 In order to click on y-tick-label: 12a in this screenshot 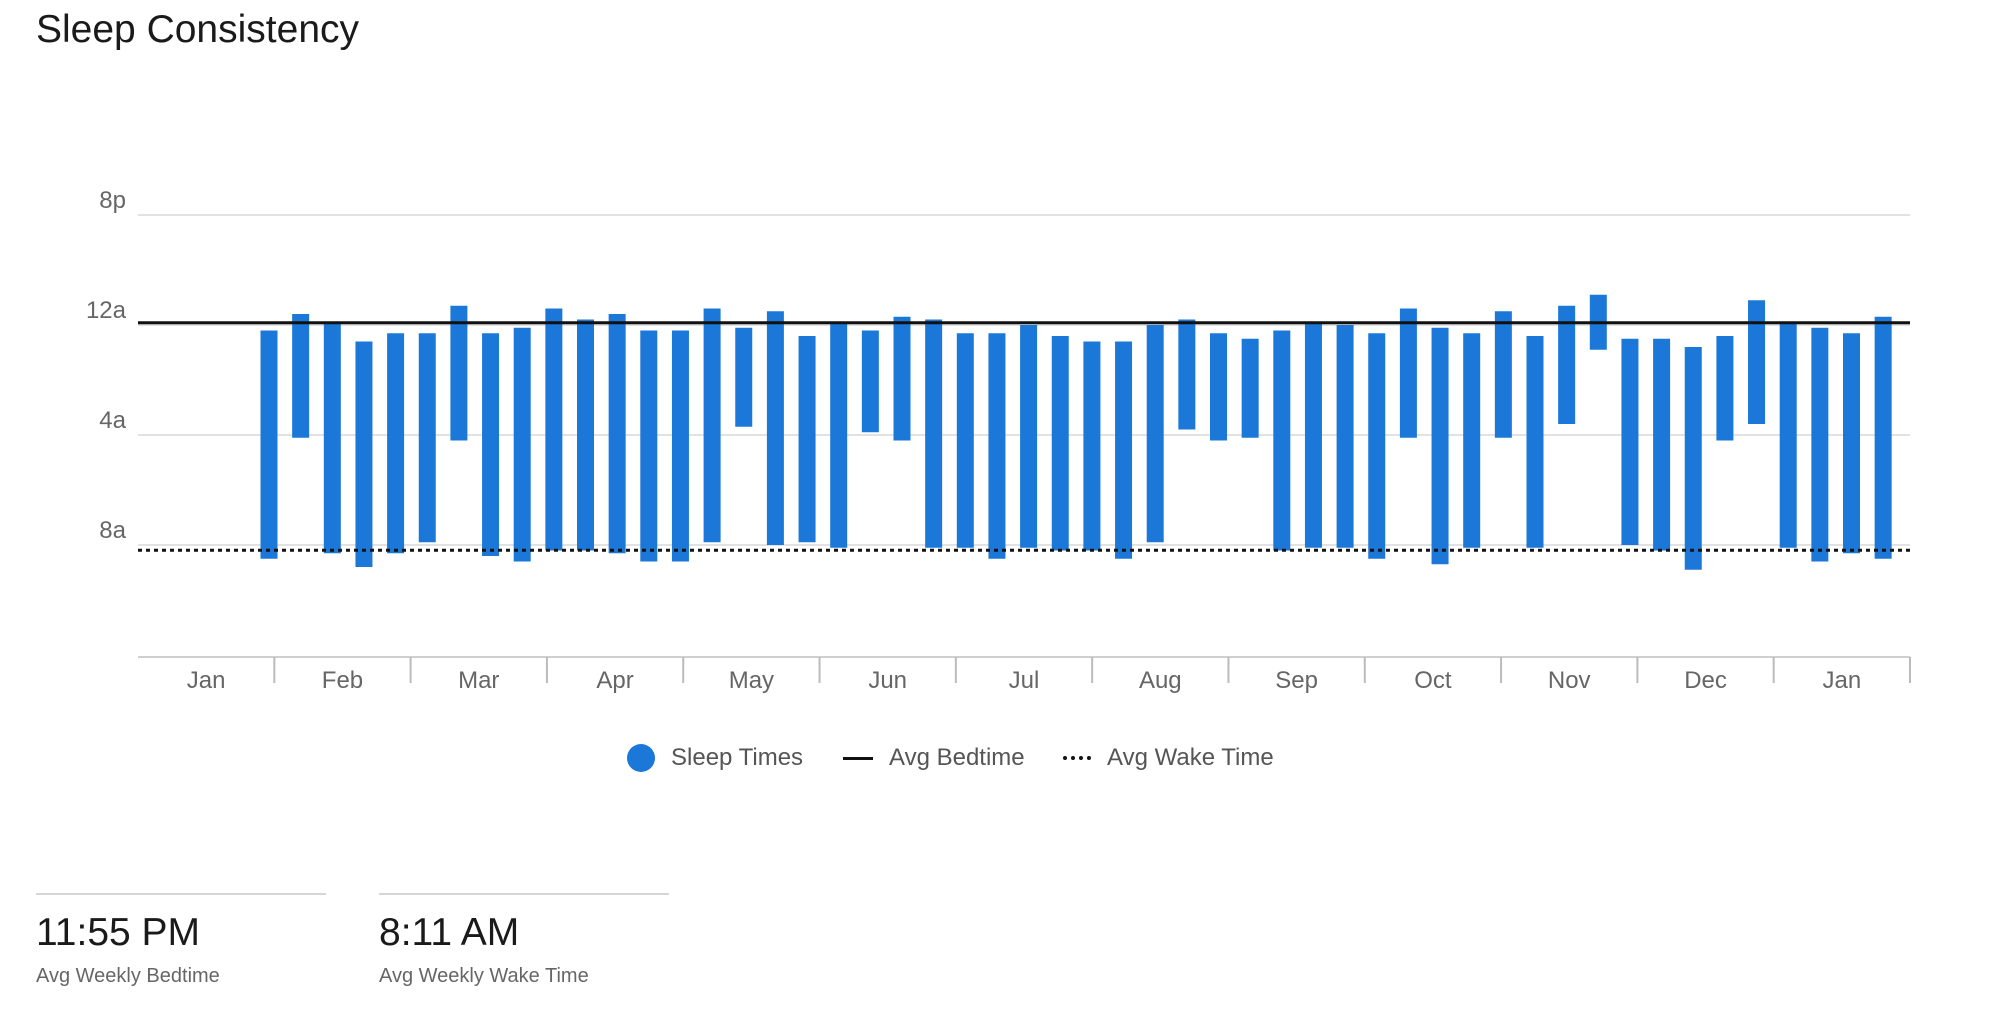, I will do `click(106, 310)`.